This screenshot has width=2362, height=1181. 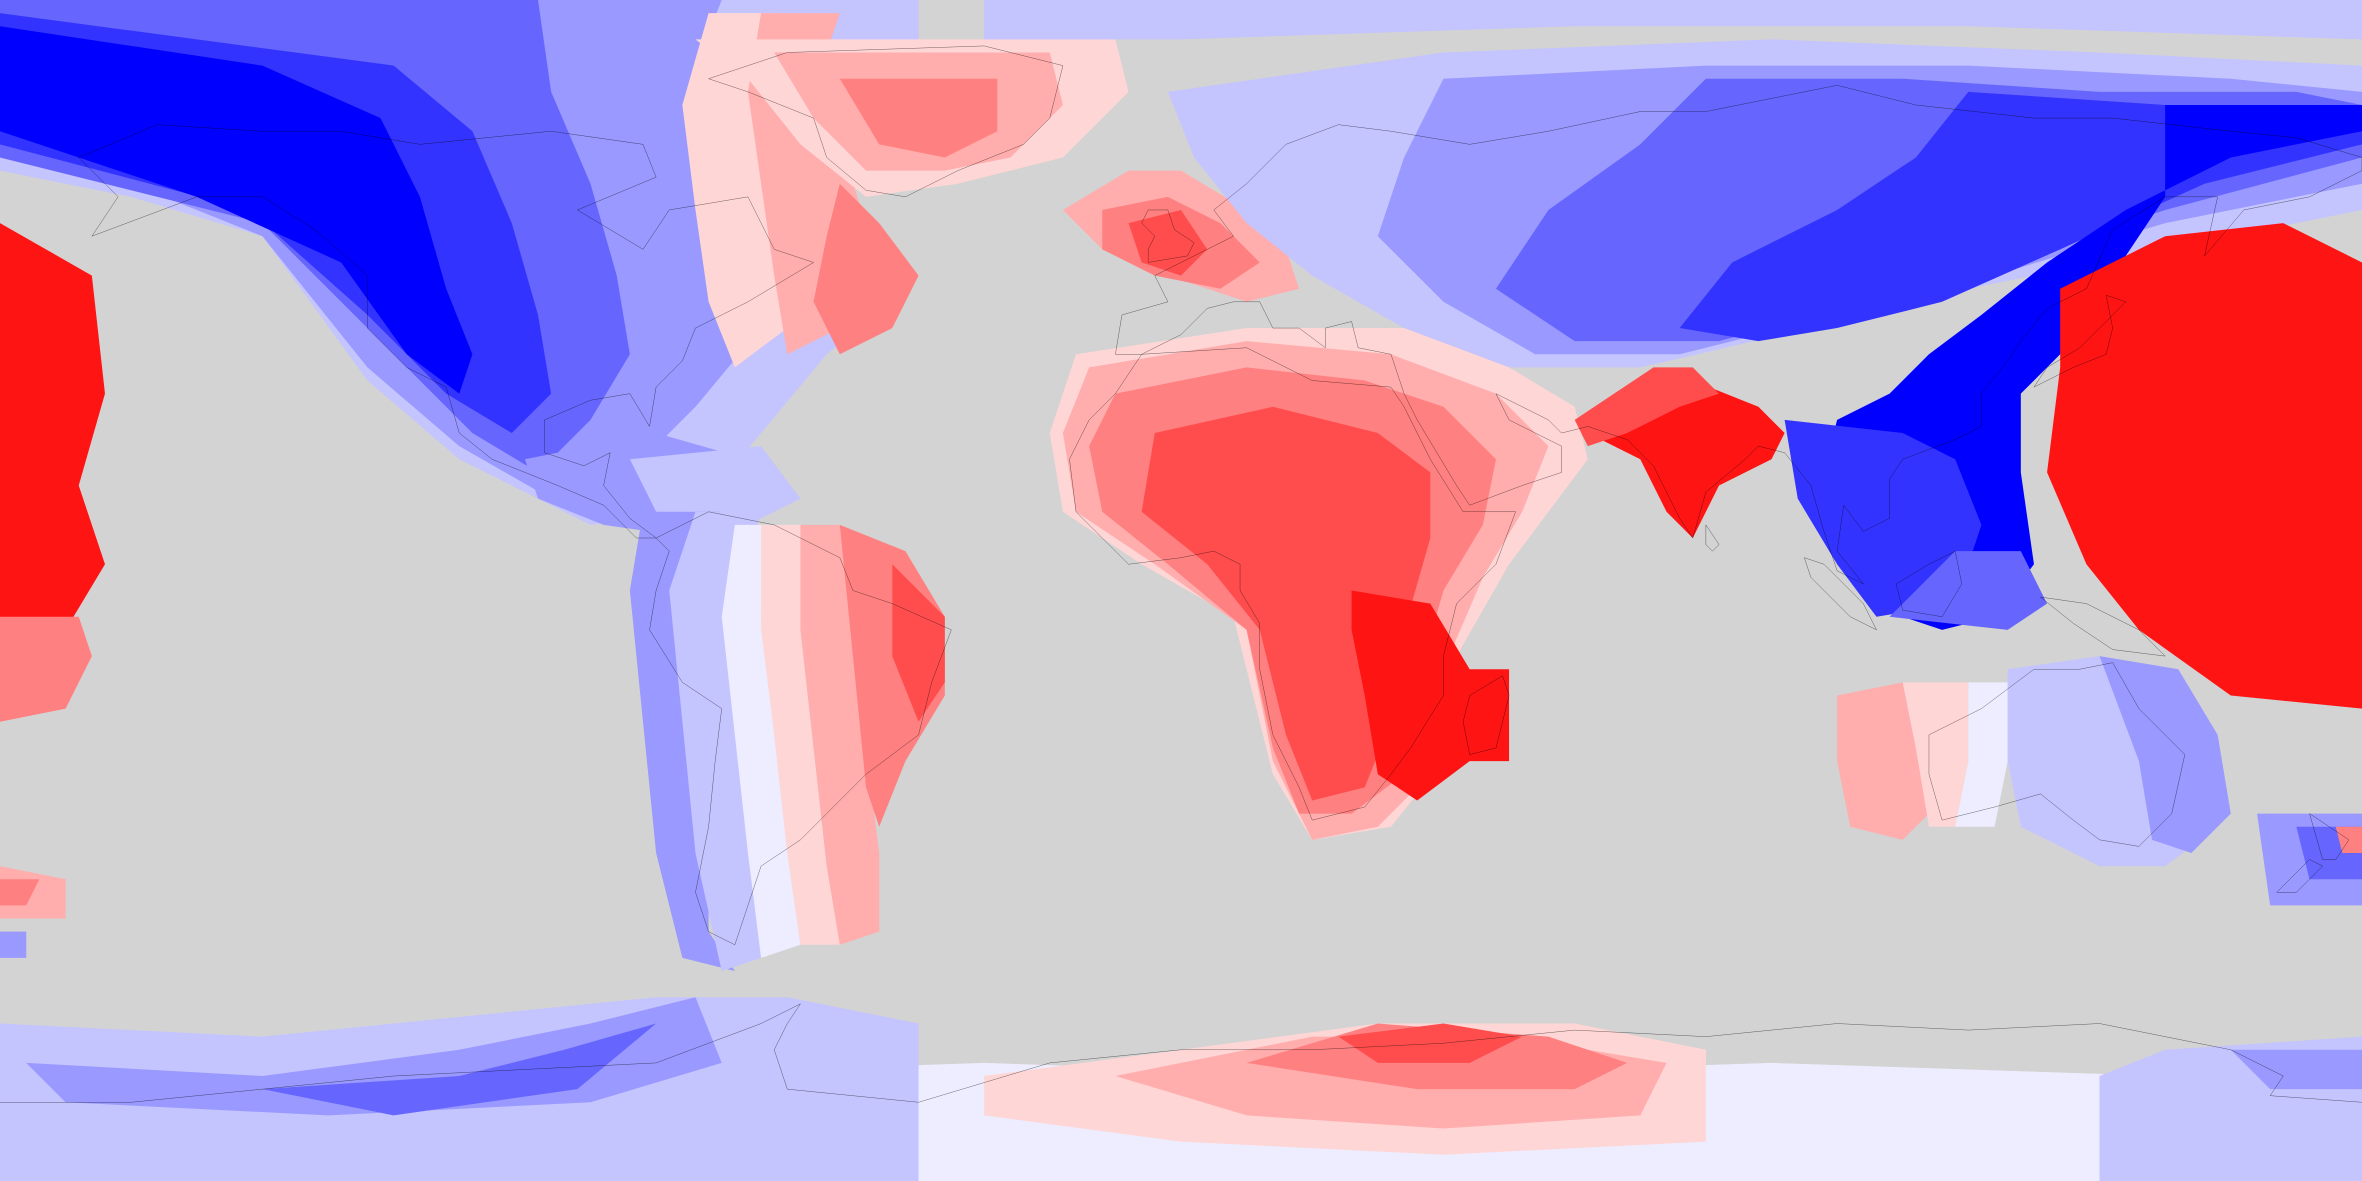 What do you see at coordinates (2103, 626) in the screenshot?
I see `coast-new-guinea` at bounding box center [2103, 626].